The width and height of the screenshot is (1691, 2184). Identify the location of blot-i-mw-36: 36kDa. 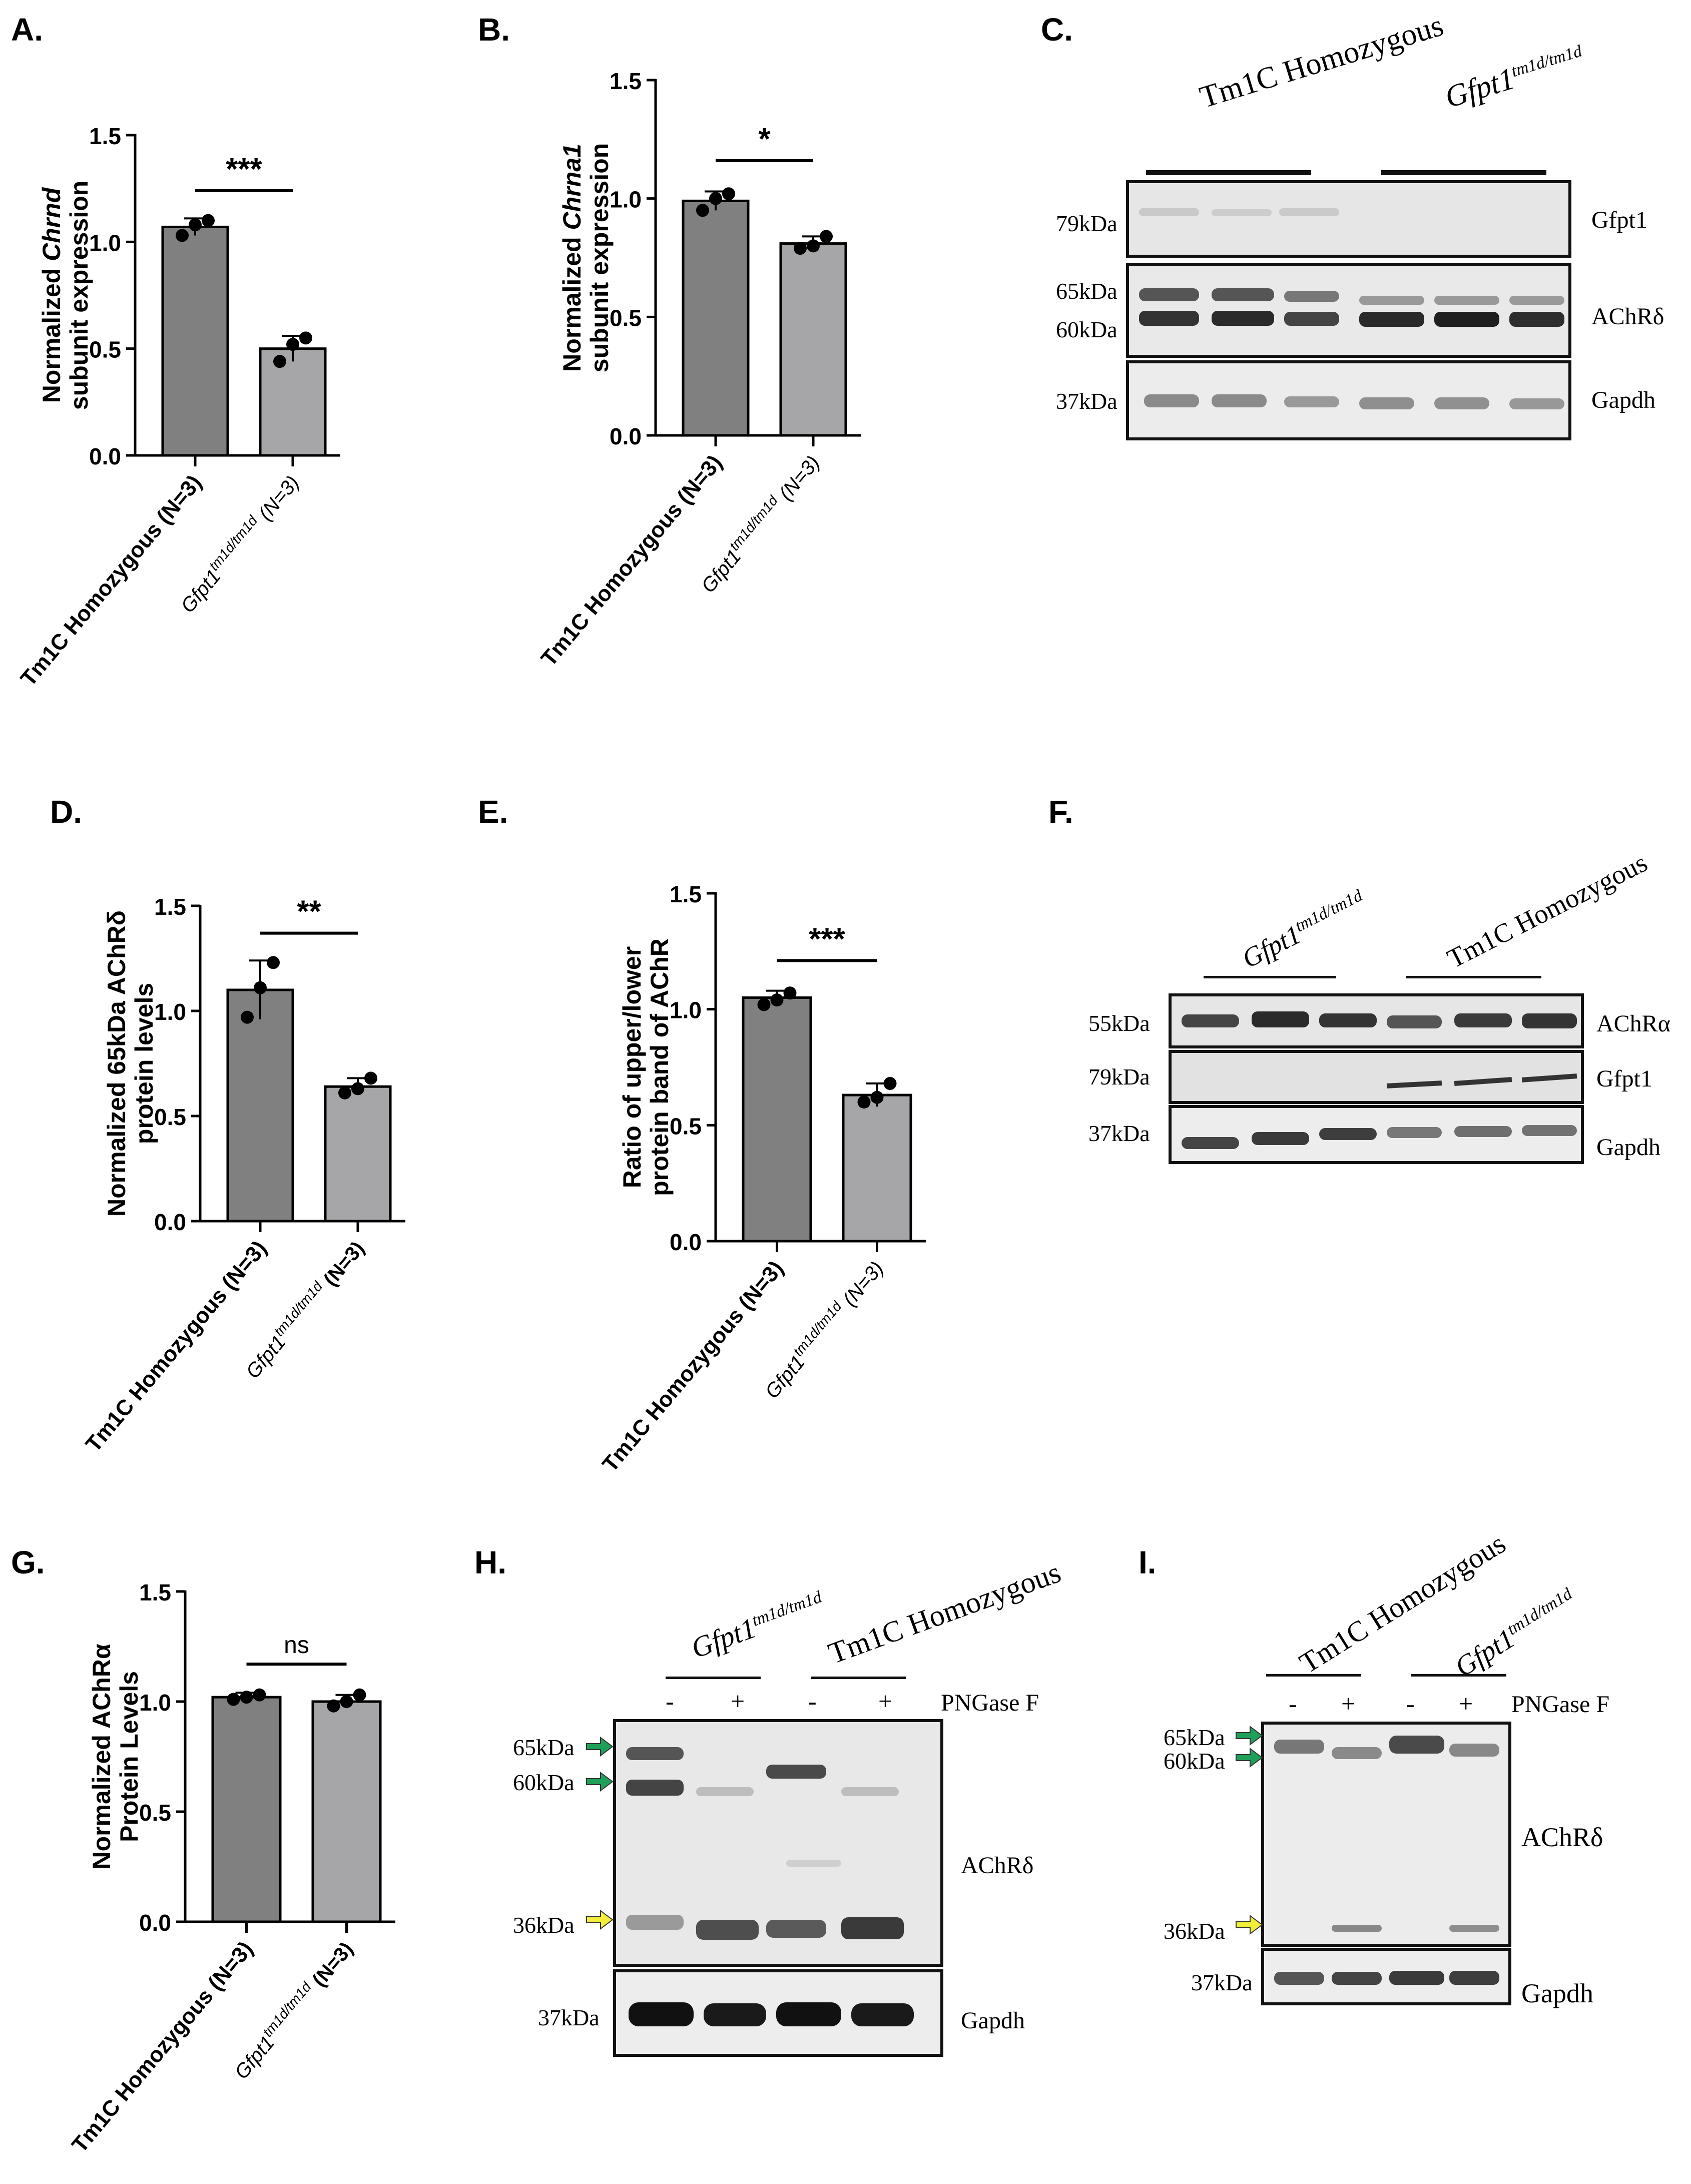
(1194, 1931).